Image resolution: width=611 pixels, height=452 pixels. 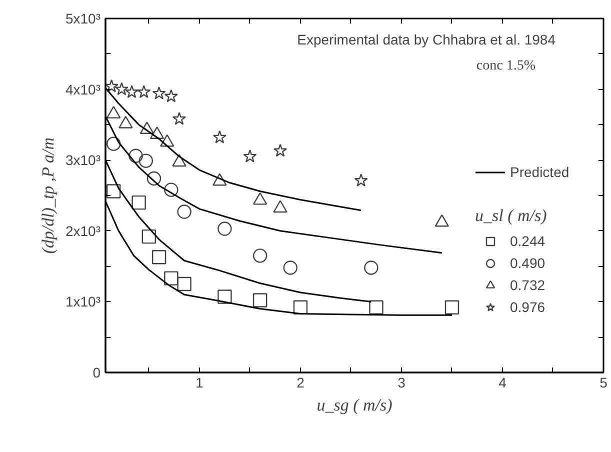 What do you see at coordinates (200, 382) in the screenshot?
I see `x-tick-label: 1` at bounding box center [200, 382].